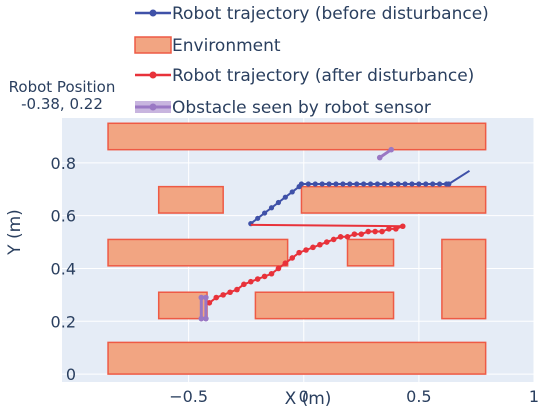  What do you see at coordinates (304, 396) in the screenshot?
I see `x-tick-label: 0` at bounding box center [304, 396].